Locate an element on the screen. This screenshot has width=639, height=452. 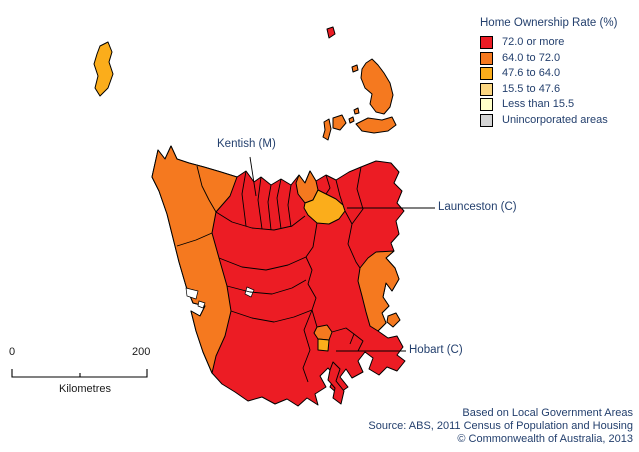
region-cape-barren-island is located at coordinates (376, 125).